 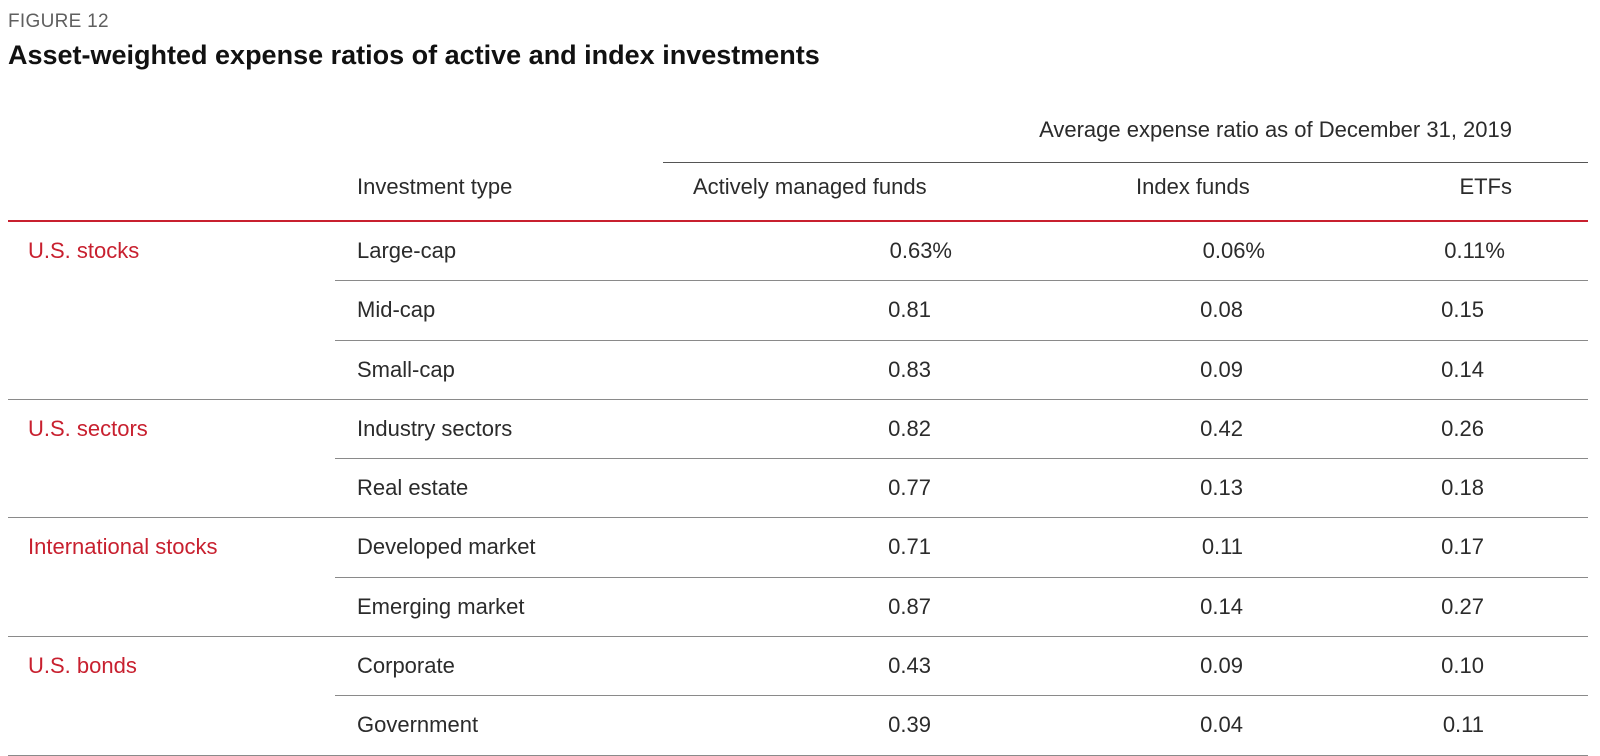 What do you see at coordinates (435, 186) in the screenshot?
I see `column-header-investment-type: Investment type` at bounding box center [435, 186].